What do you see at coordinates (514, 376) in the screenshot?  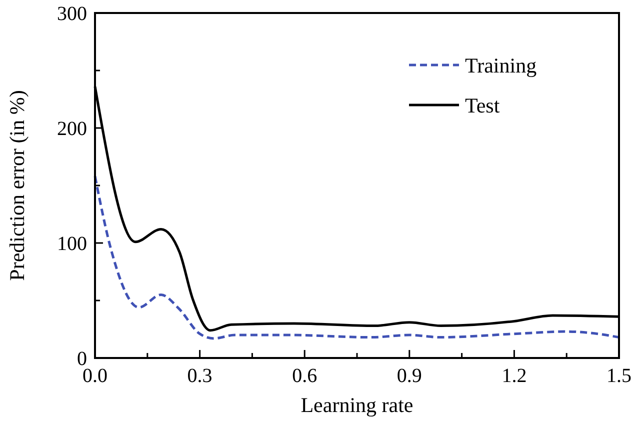 I see `x-tick-label: 1.2` at bounding box center [514, 376].